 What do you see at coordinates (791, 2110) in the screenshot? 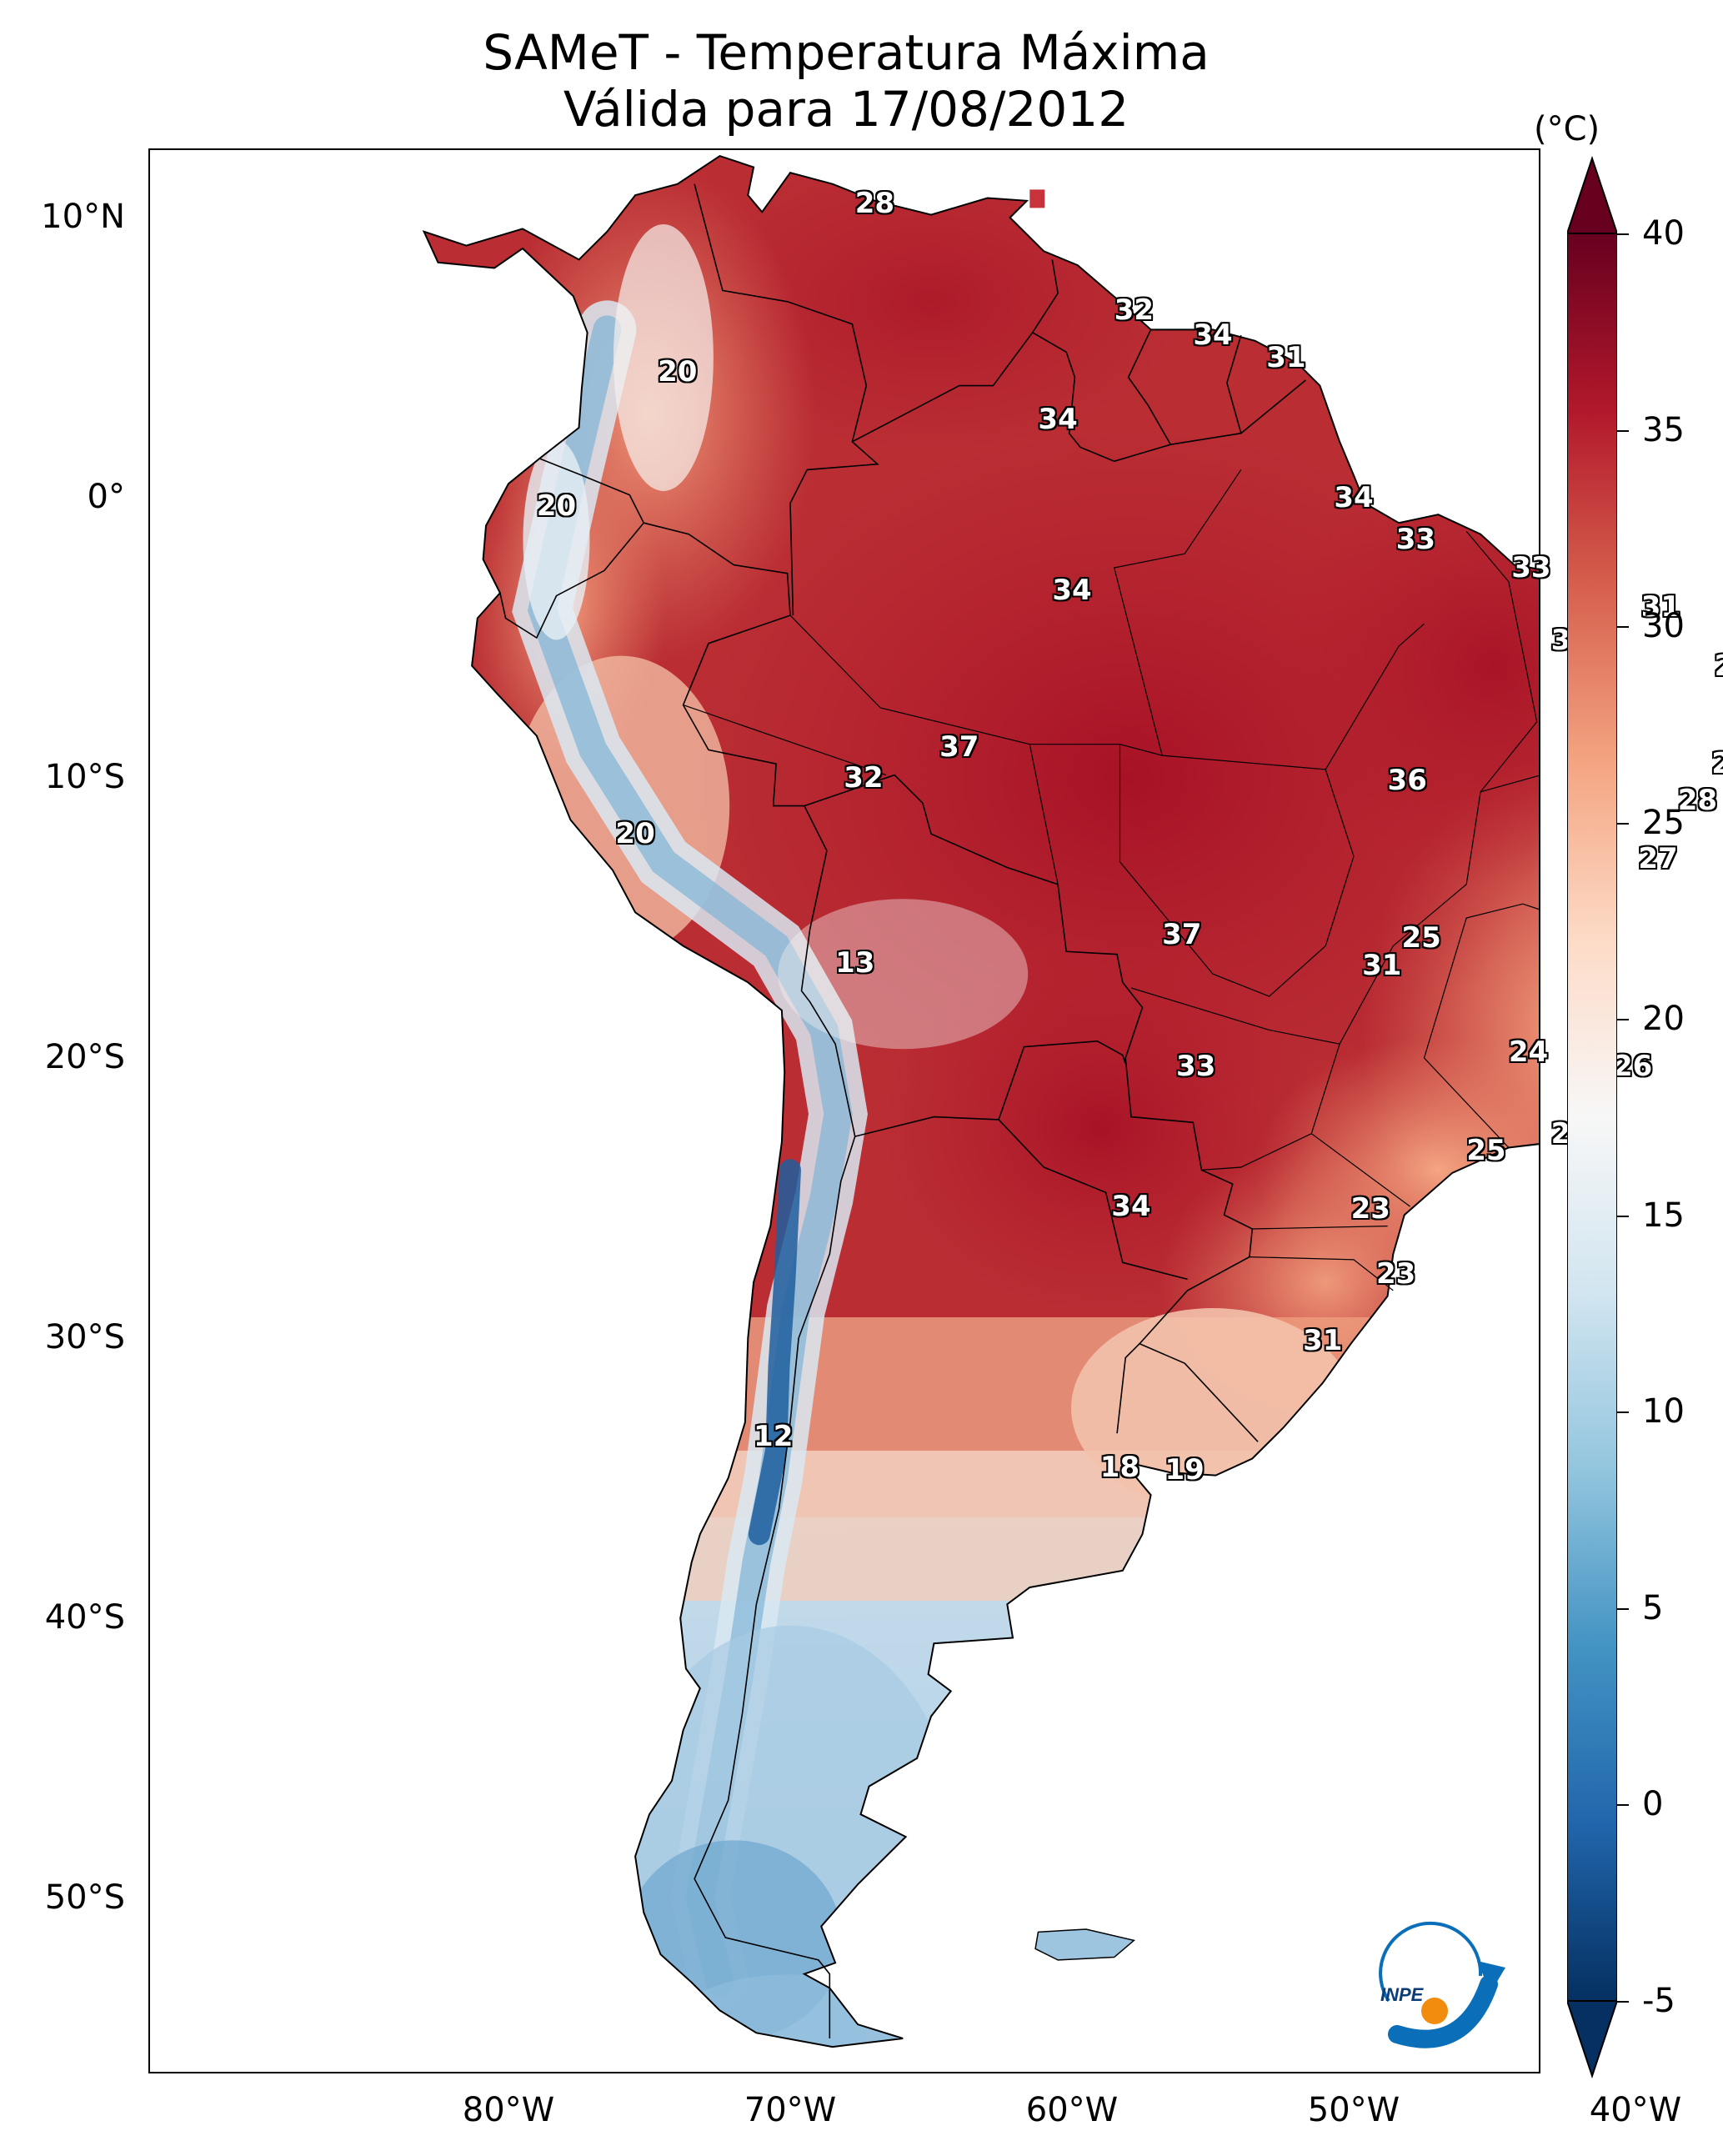
I see `lon-tick-label: 70°W` at bounding box center [791, 2110].